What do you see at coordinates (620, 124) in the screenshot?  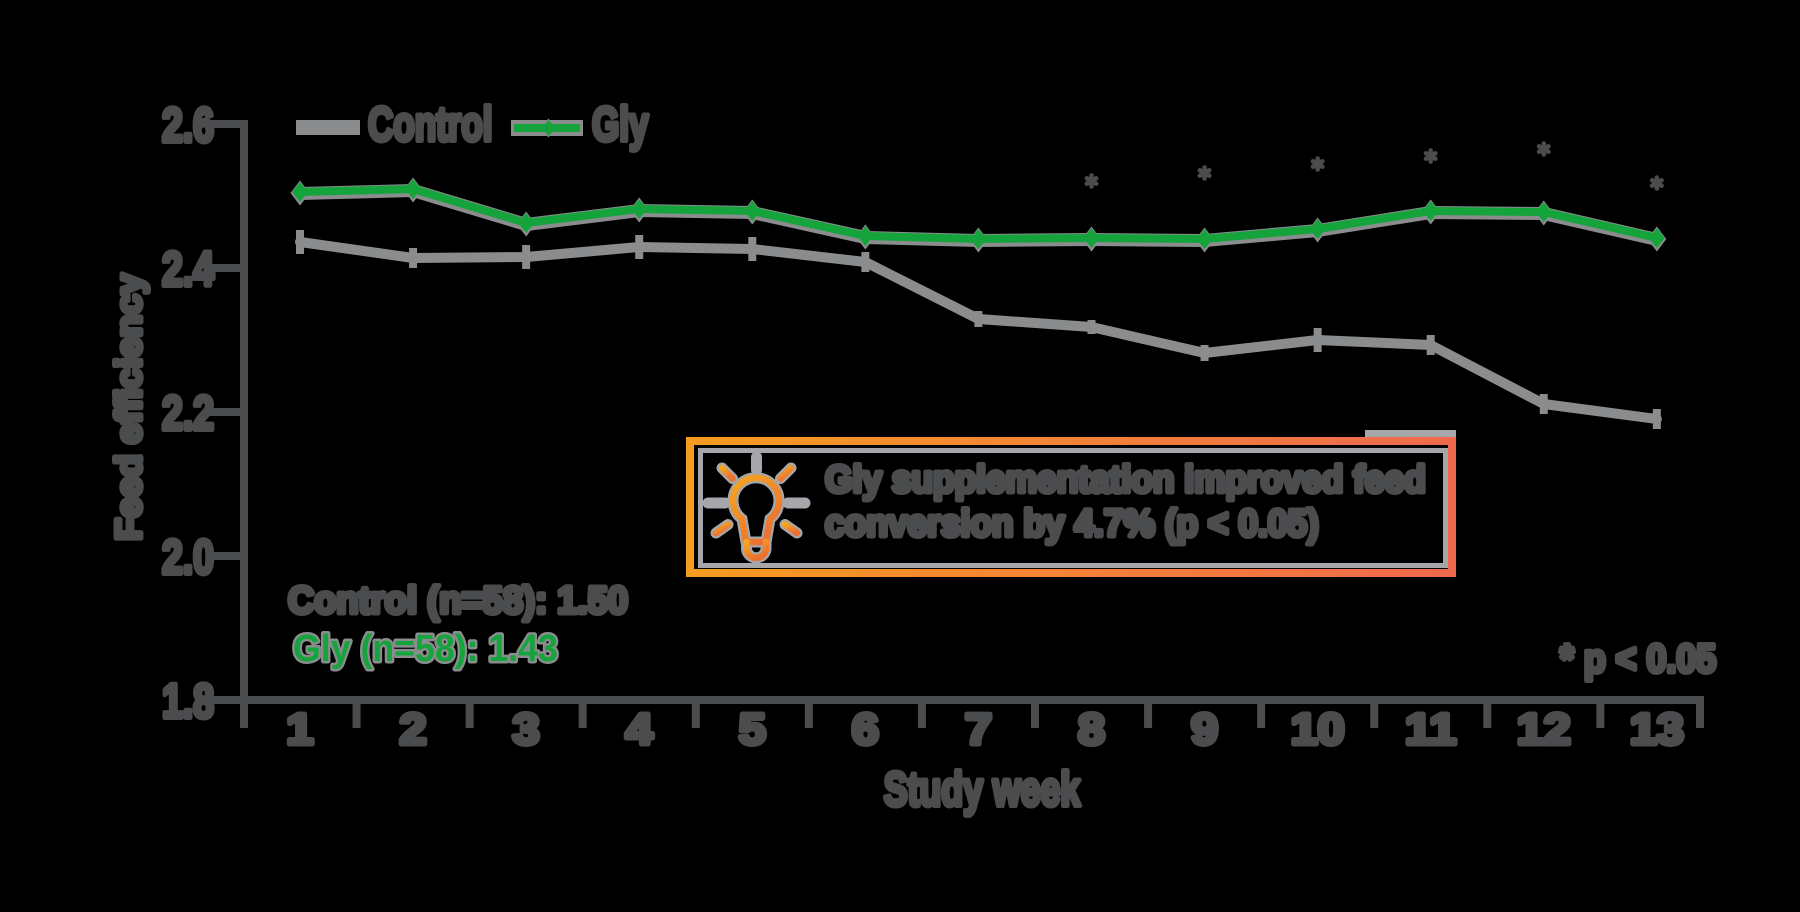 I see `svg-text: Gly` at bounding box center [620, 124].